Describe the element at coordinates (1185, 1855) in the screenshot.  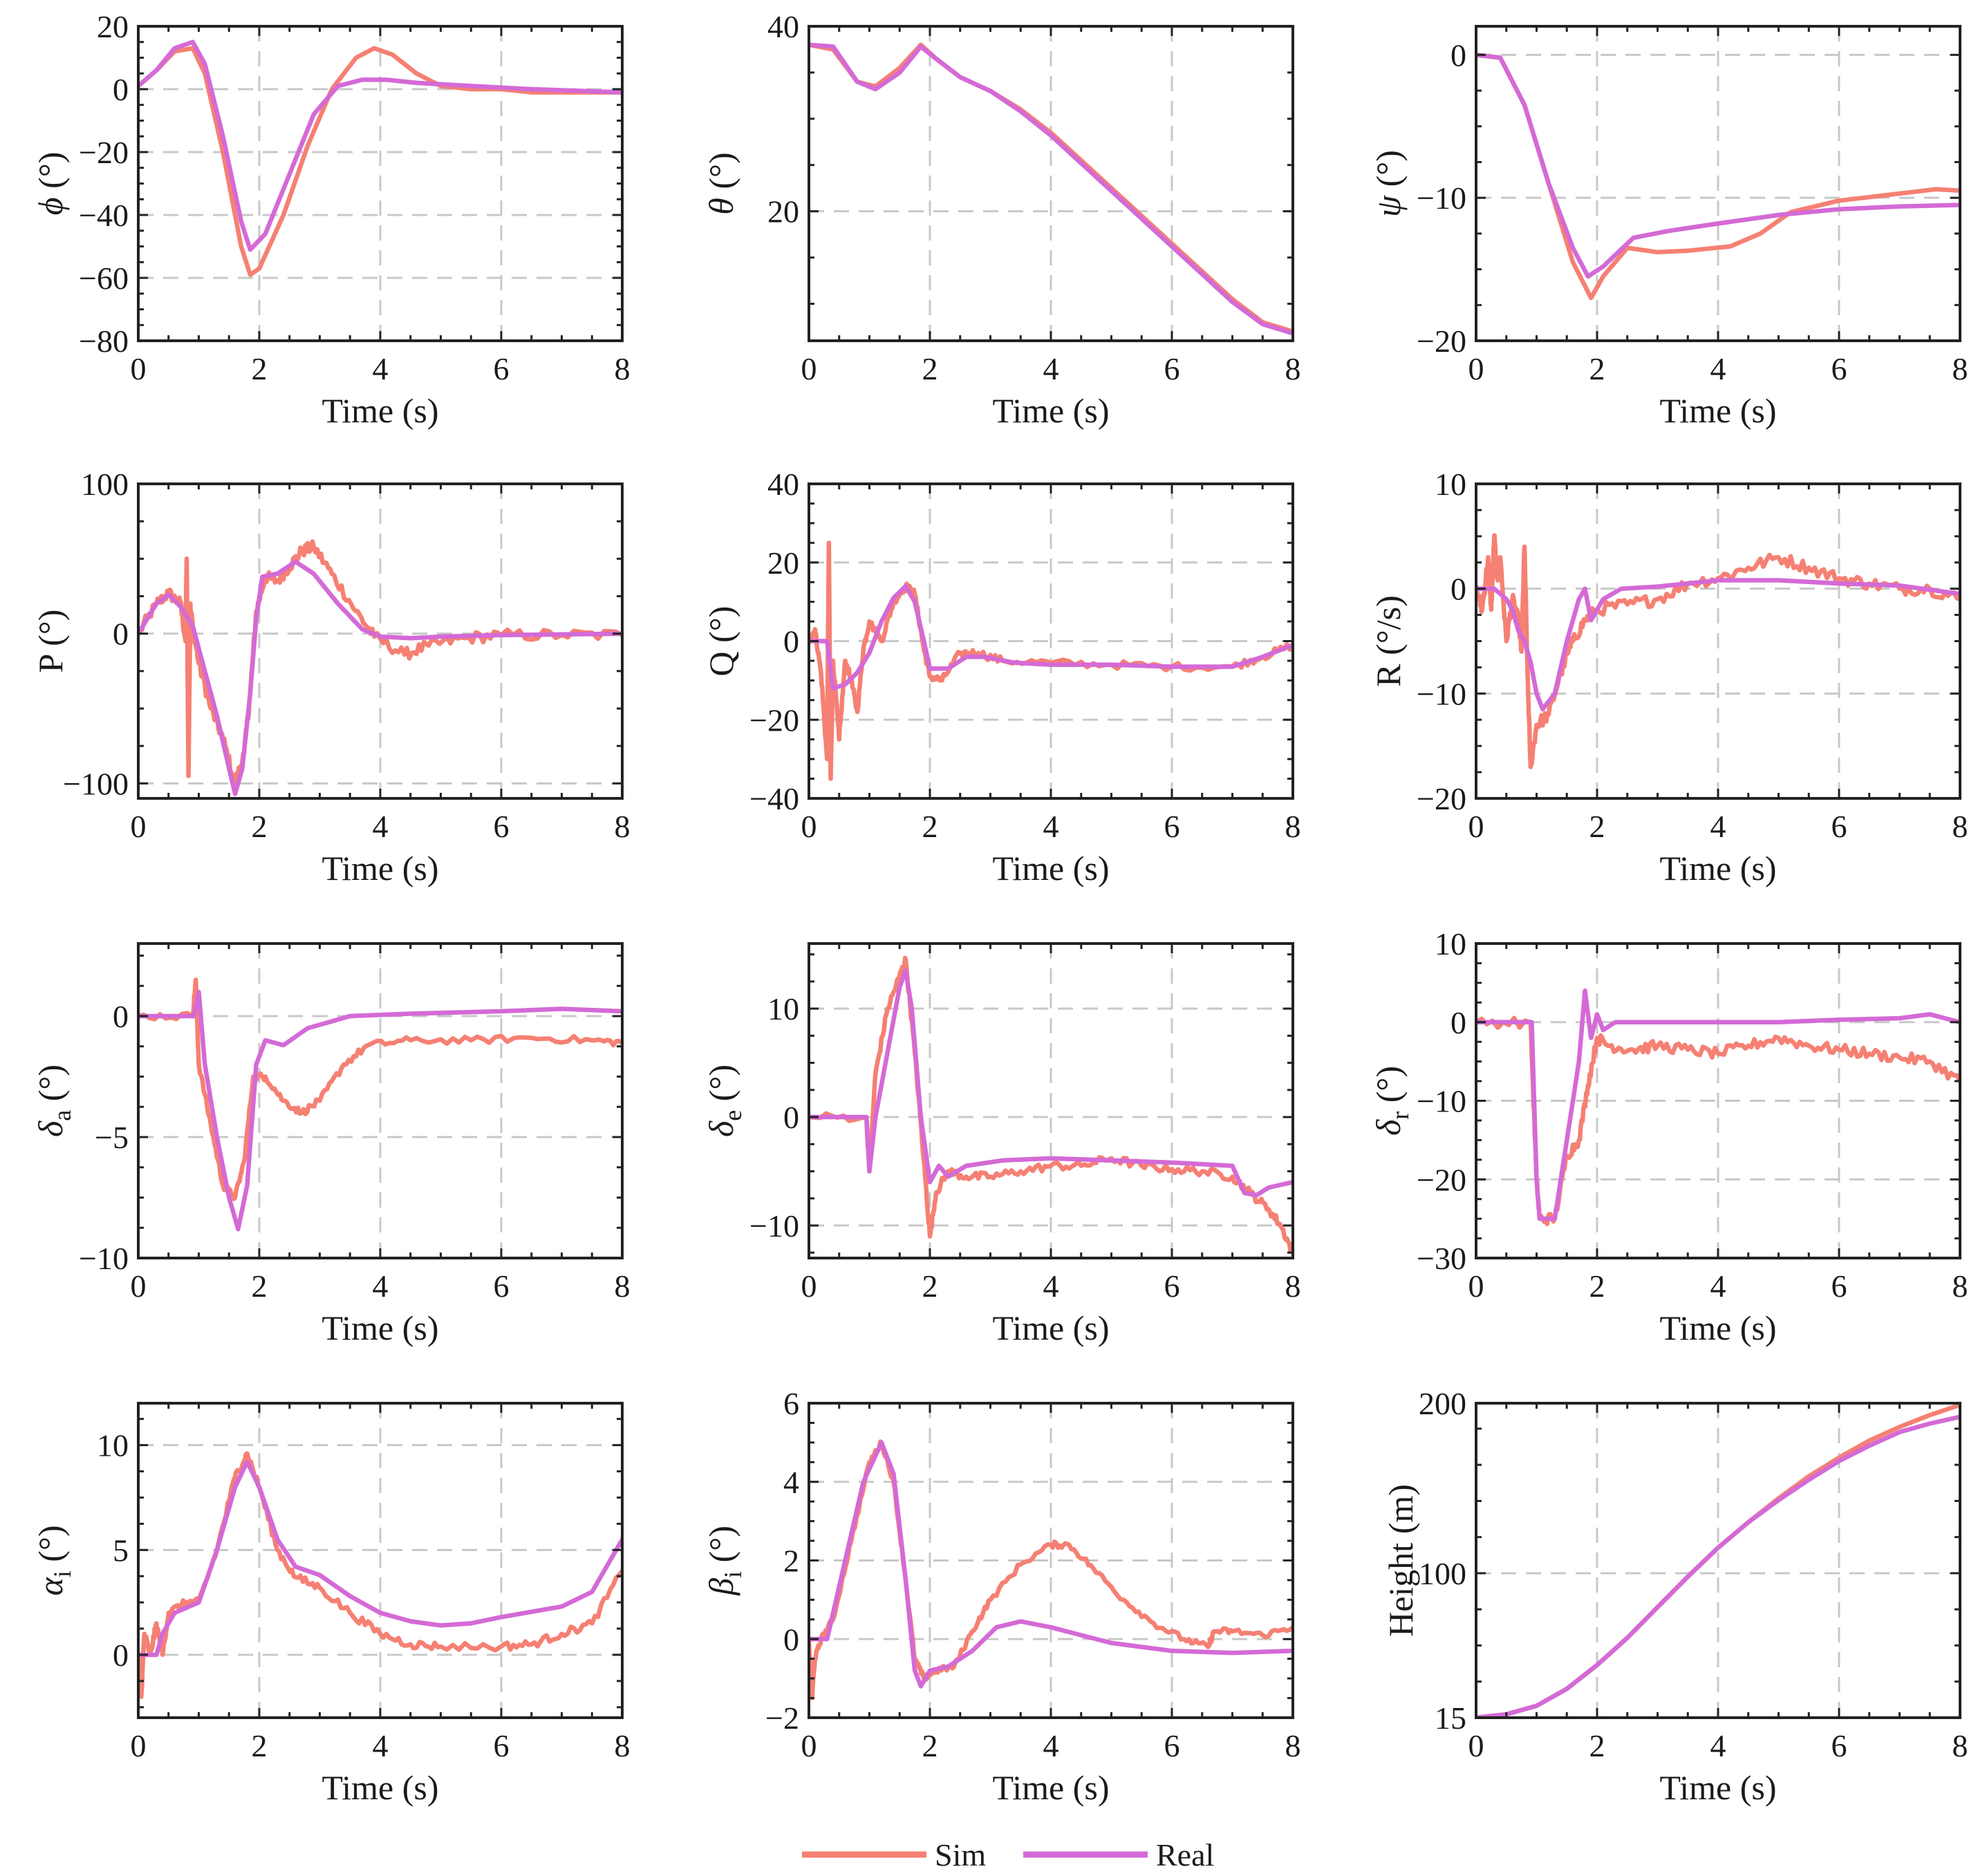
I see `legend-real-label: Real` at that location.